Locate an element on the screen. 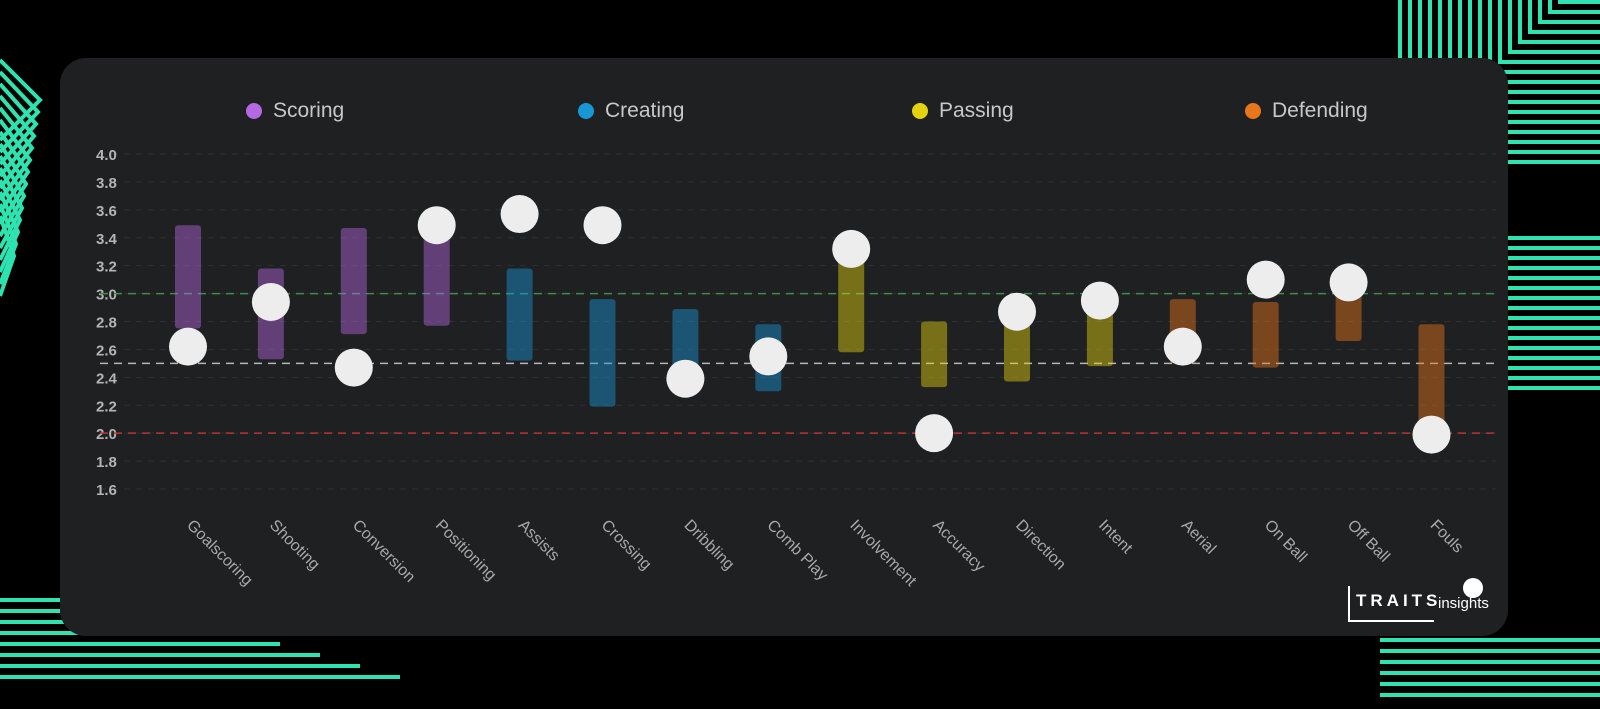 This screenshot has height=709, width=1600. x-tick-label: Comb Play is located at coordinates (796, 550).